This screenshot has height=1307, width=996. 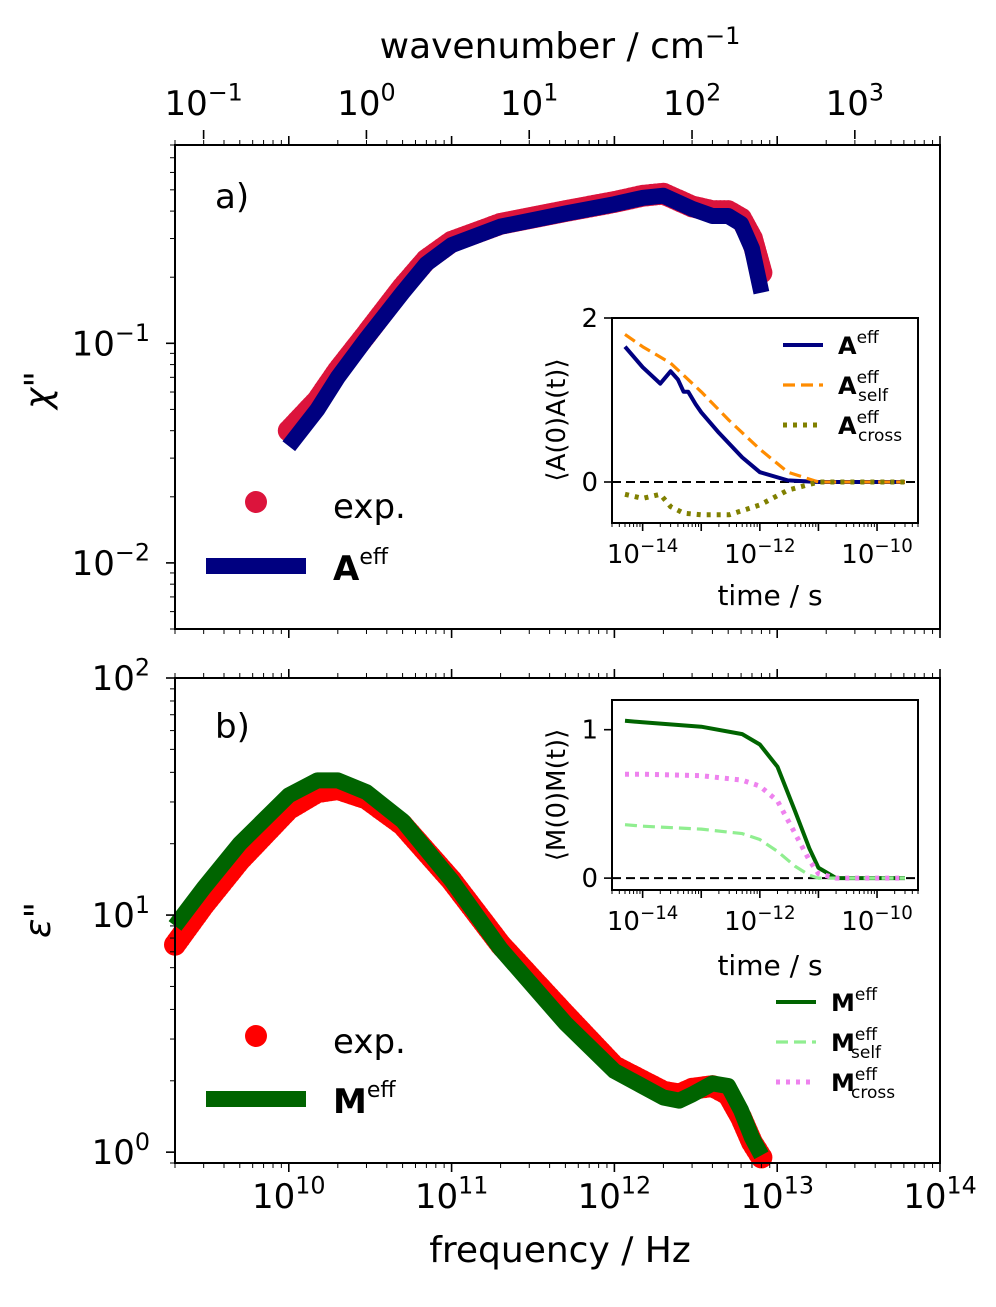 What do you see at coordinates (769, 595) in the screenshot?
I see `inset-a-xlabel: time / s` at bounding box center [769, 595].